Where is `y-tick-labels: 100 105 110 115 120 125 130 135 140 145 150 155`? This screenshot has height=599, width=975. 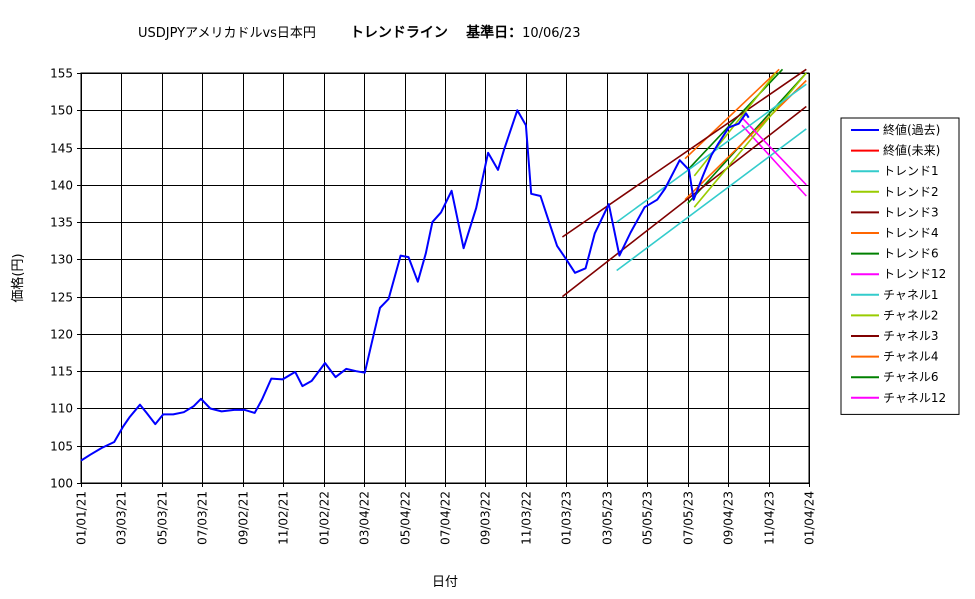 y-tick-labels: 100 105 110 115 120 125 130 135 140 145 150 155 is located at coordinates (61, 279).